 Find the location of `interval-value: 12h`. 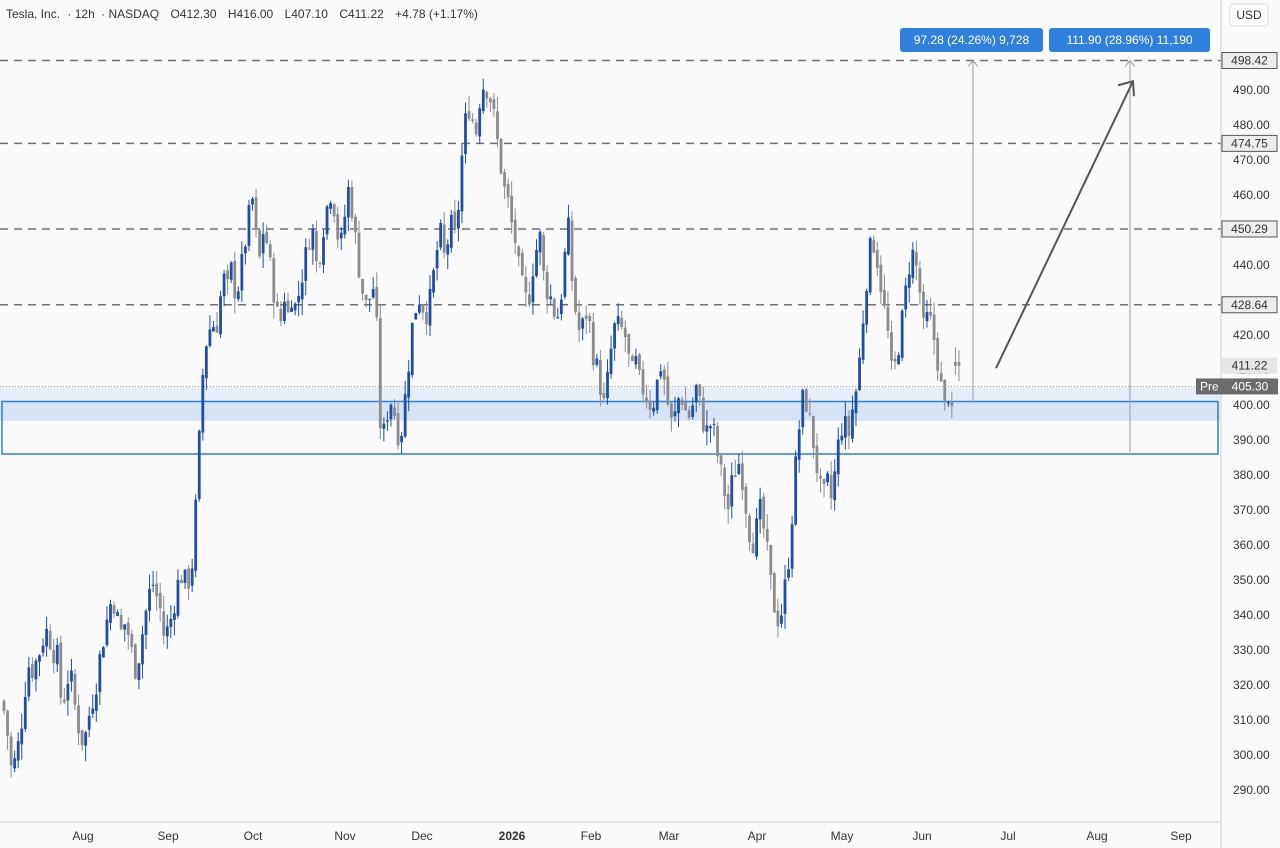

interval-value: 12h is located at coordinates (85, 14).